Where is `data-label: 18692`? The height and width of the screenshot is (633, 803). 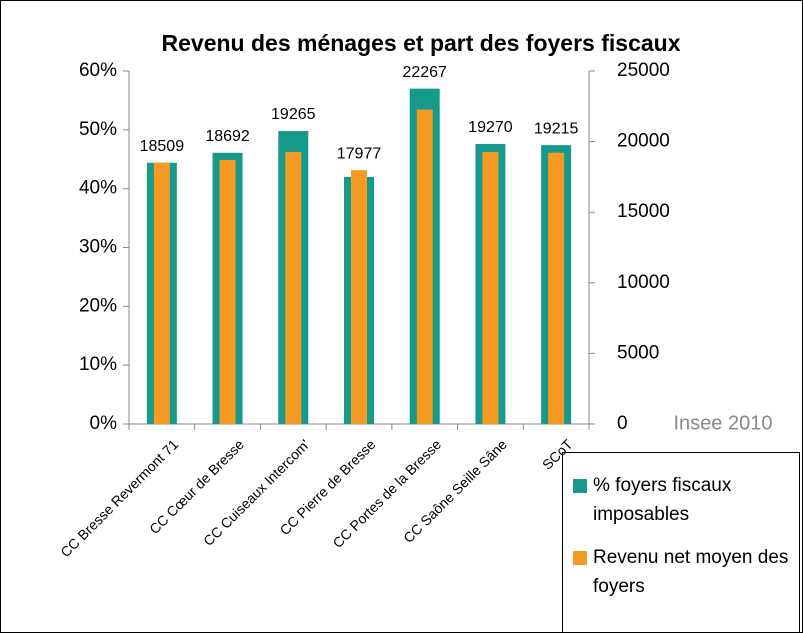
data-label: 18692 is located at coordinates (227, 136).